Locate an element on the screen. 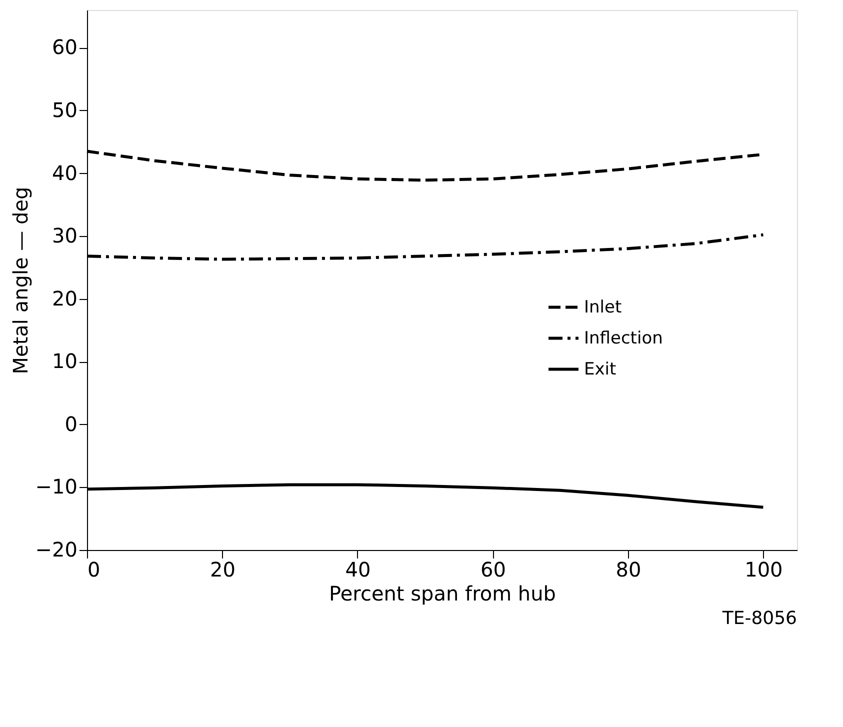 Image resolution: width=843 pixels, height=727 pixels. x-tick-label: 0 is located at coordinates (94, 570).